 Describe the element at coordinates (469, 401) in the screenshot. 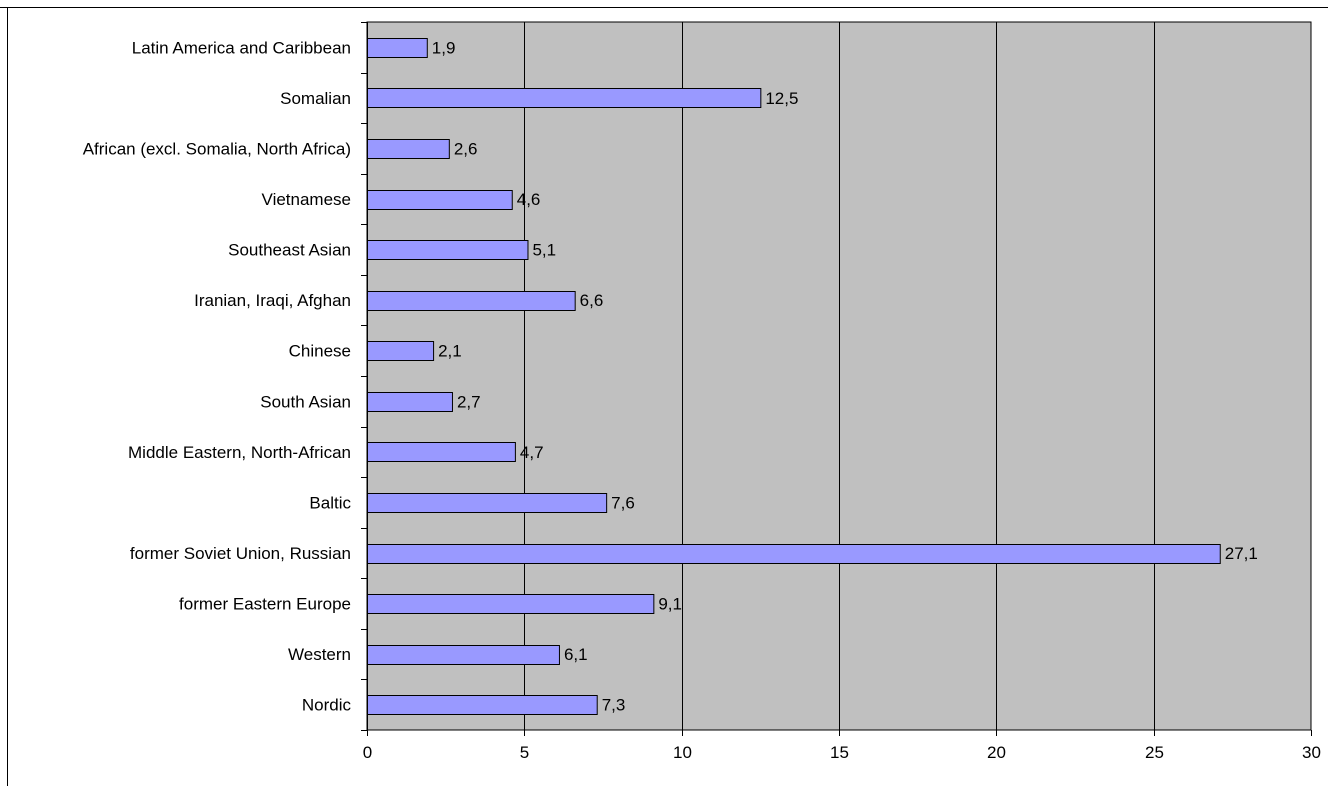

I see `value-label: 2,7` at that location.